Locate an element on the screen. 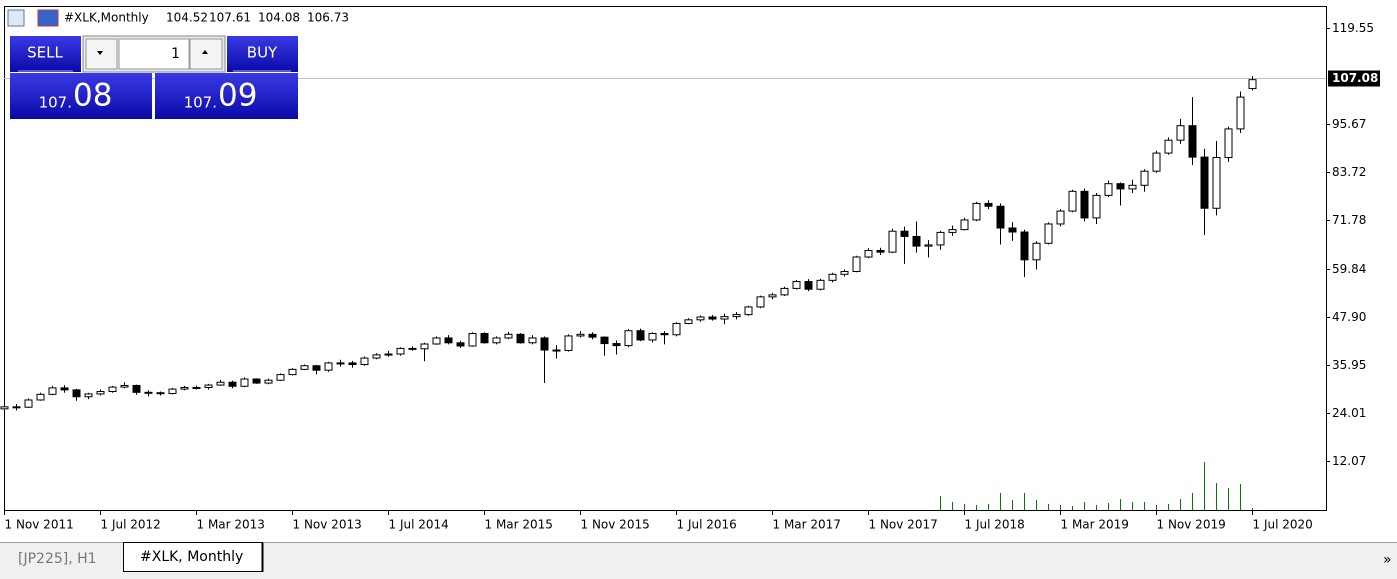 Image resolution: width=1397 pixels, height=579 pixels. x-tick-label: 1 Mar 2015 is located at coordinates (519, 525).